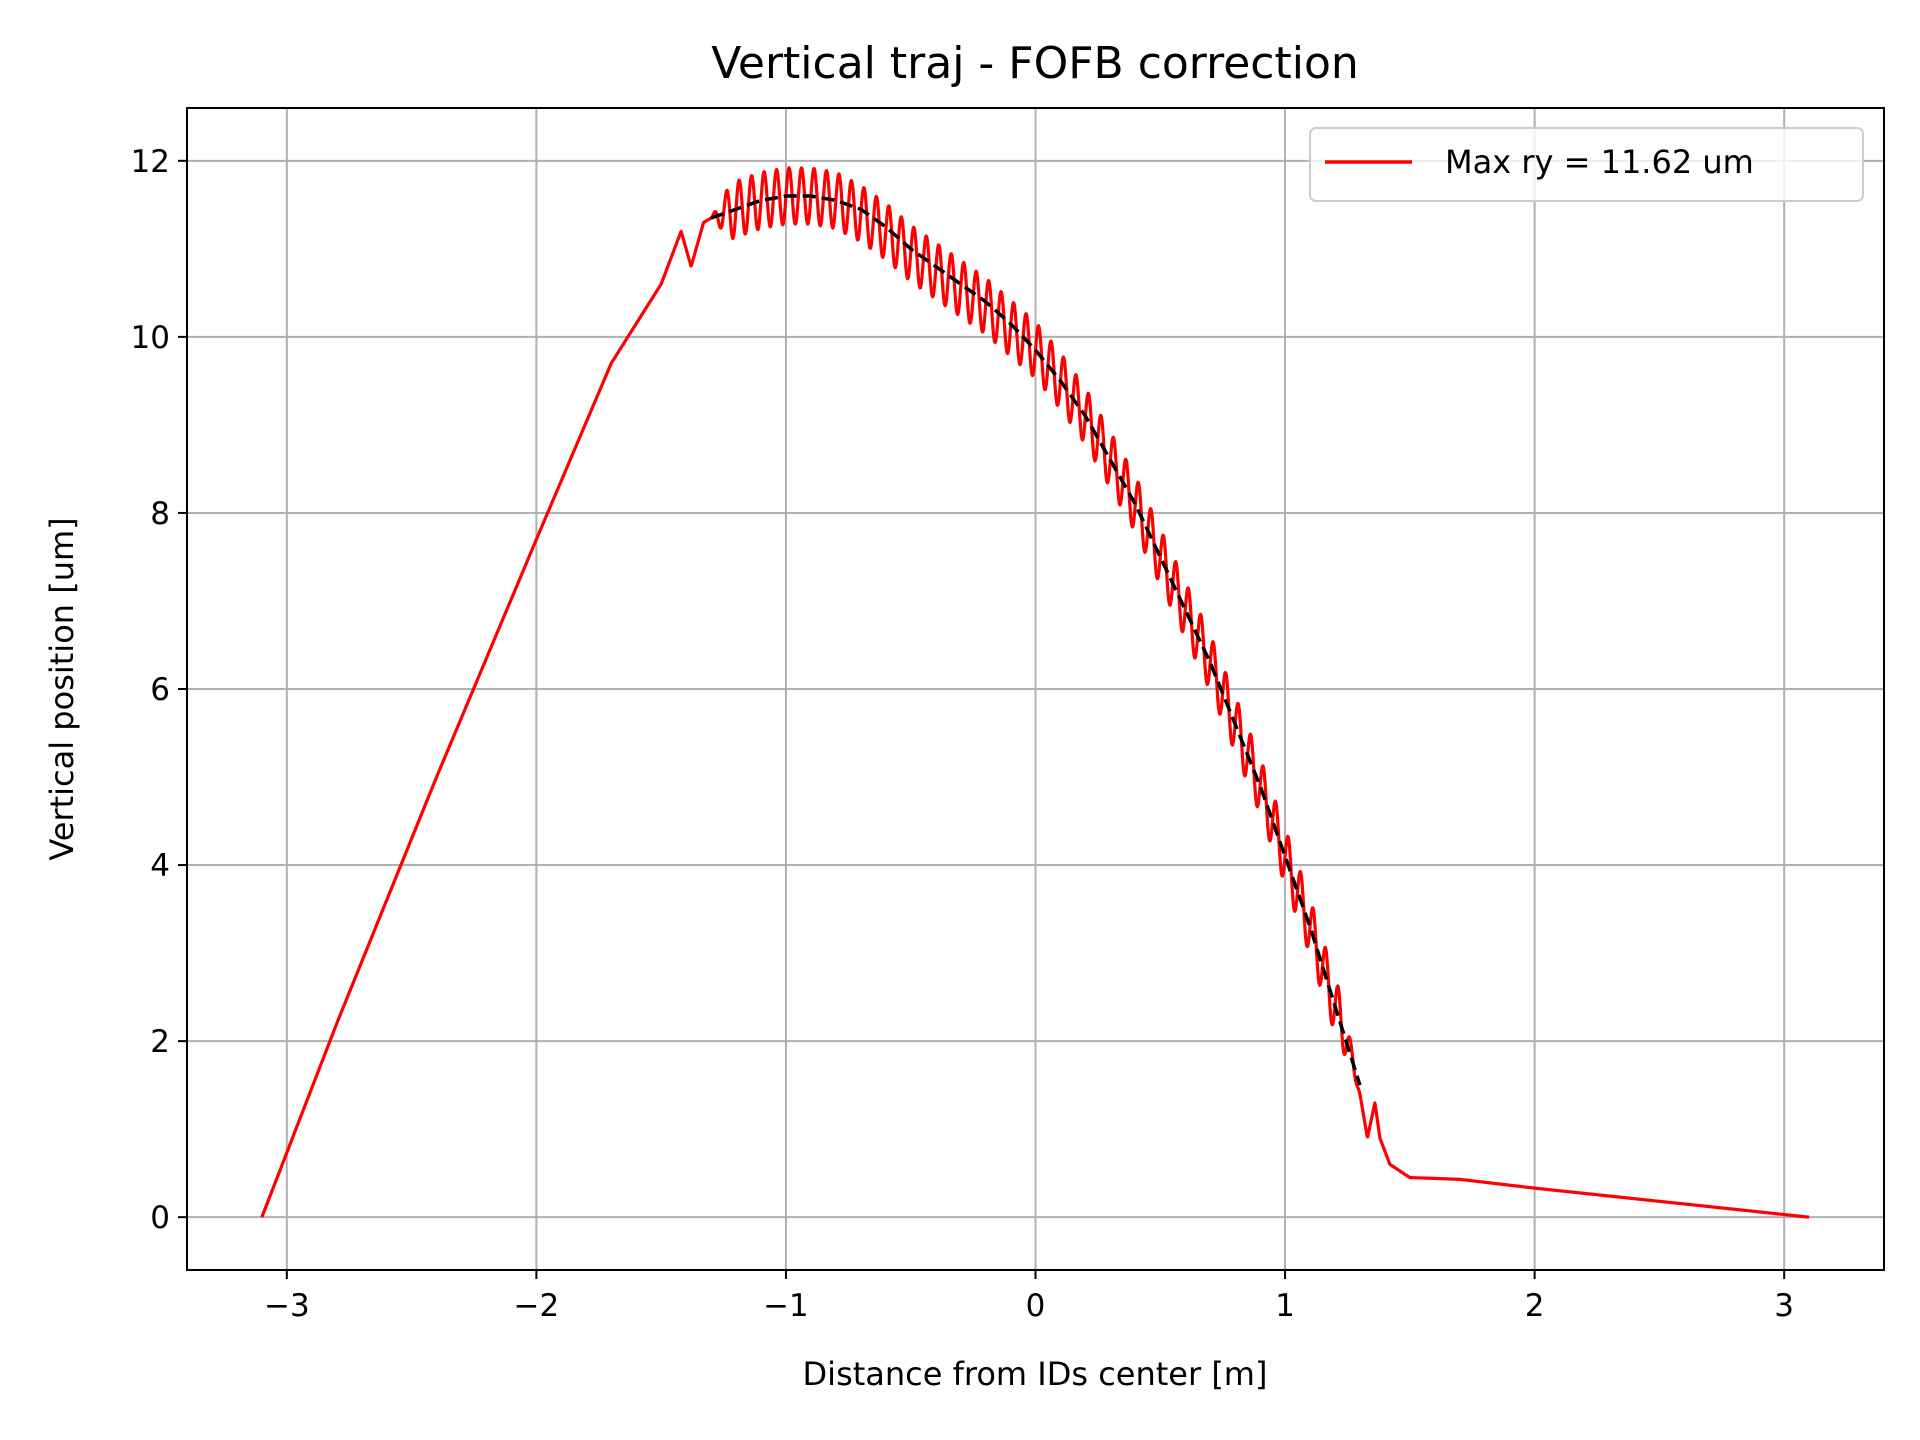 The image size is (1920, 1440). I want to click on y-tick-label: 8, so click(160, 514).